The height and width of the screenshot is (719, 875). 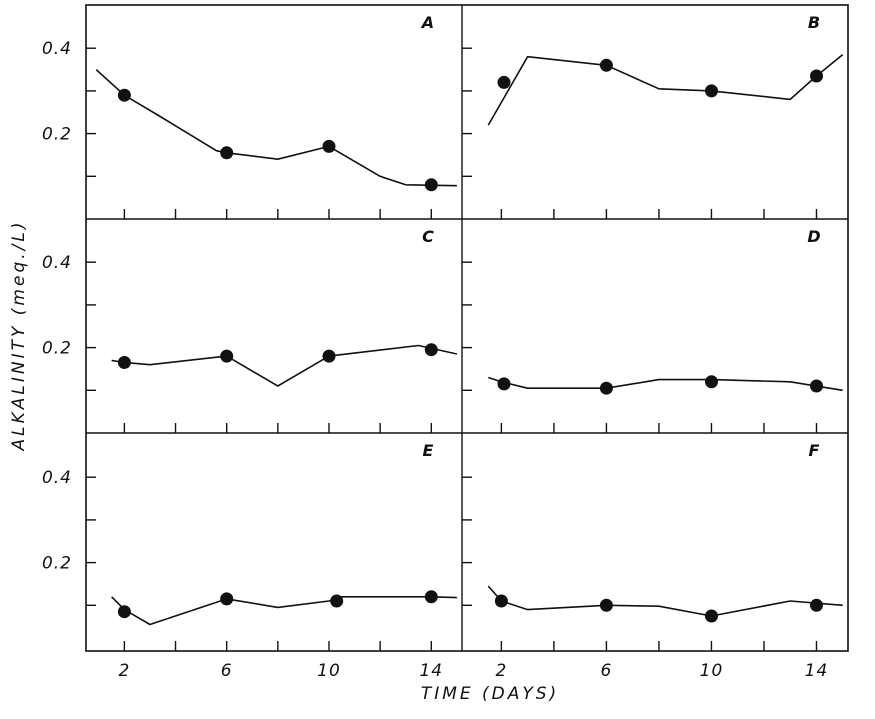 What do you see at coordinates (428, 236) in the screenshot?
I see `panel-label: C` at bounding box center [428, 236].